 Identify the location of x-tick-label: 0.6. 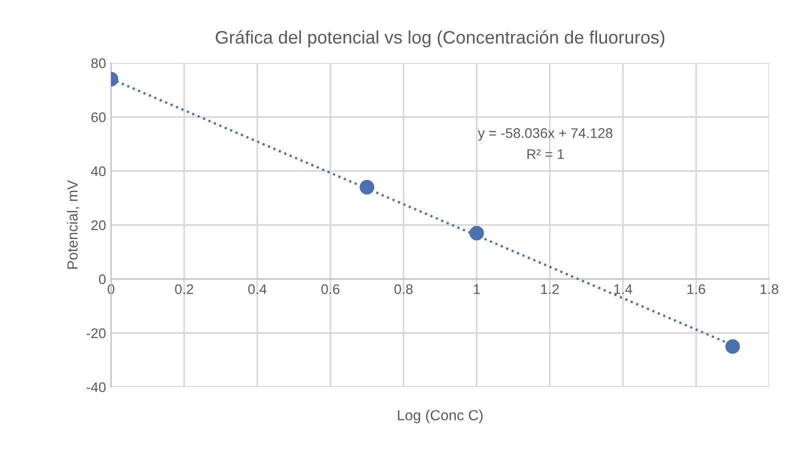
(330, 289).